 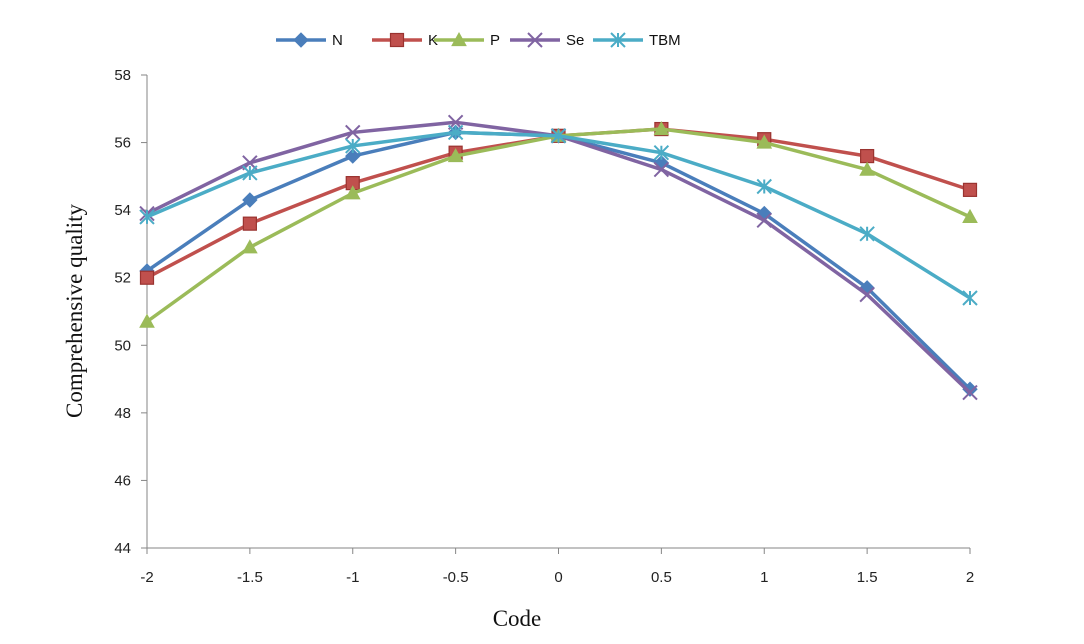 I want to click on legend-marker-se, so click(x=535, y=40).